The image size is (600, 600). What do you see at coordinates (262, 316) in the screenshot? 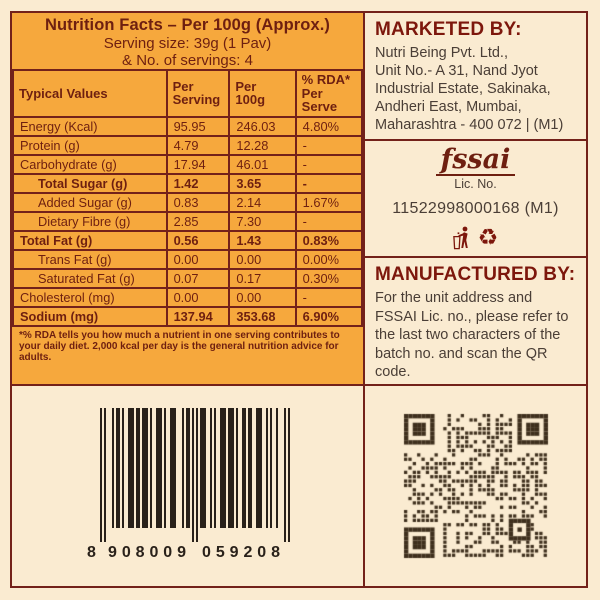
I see `value-per-100g: 353.68` at bounding box center [262, 316].